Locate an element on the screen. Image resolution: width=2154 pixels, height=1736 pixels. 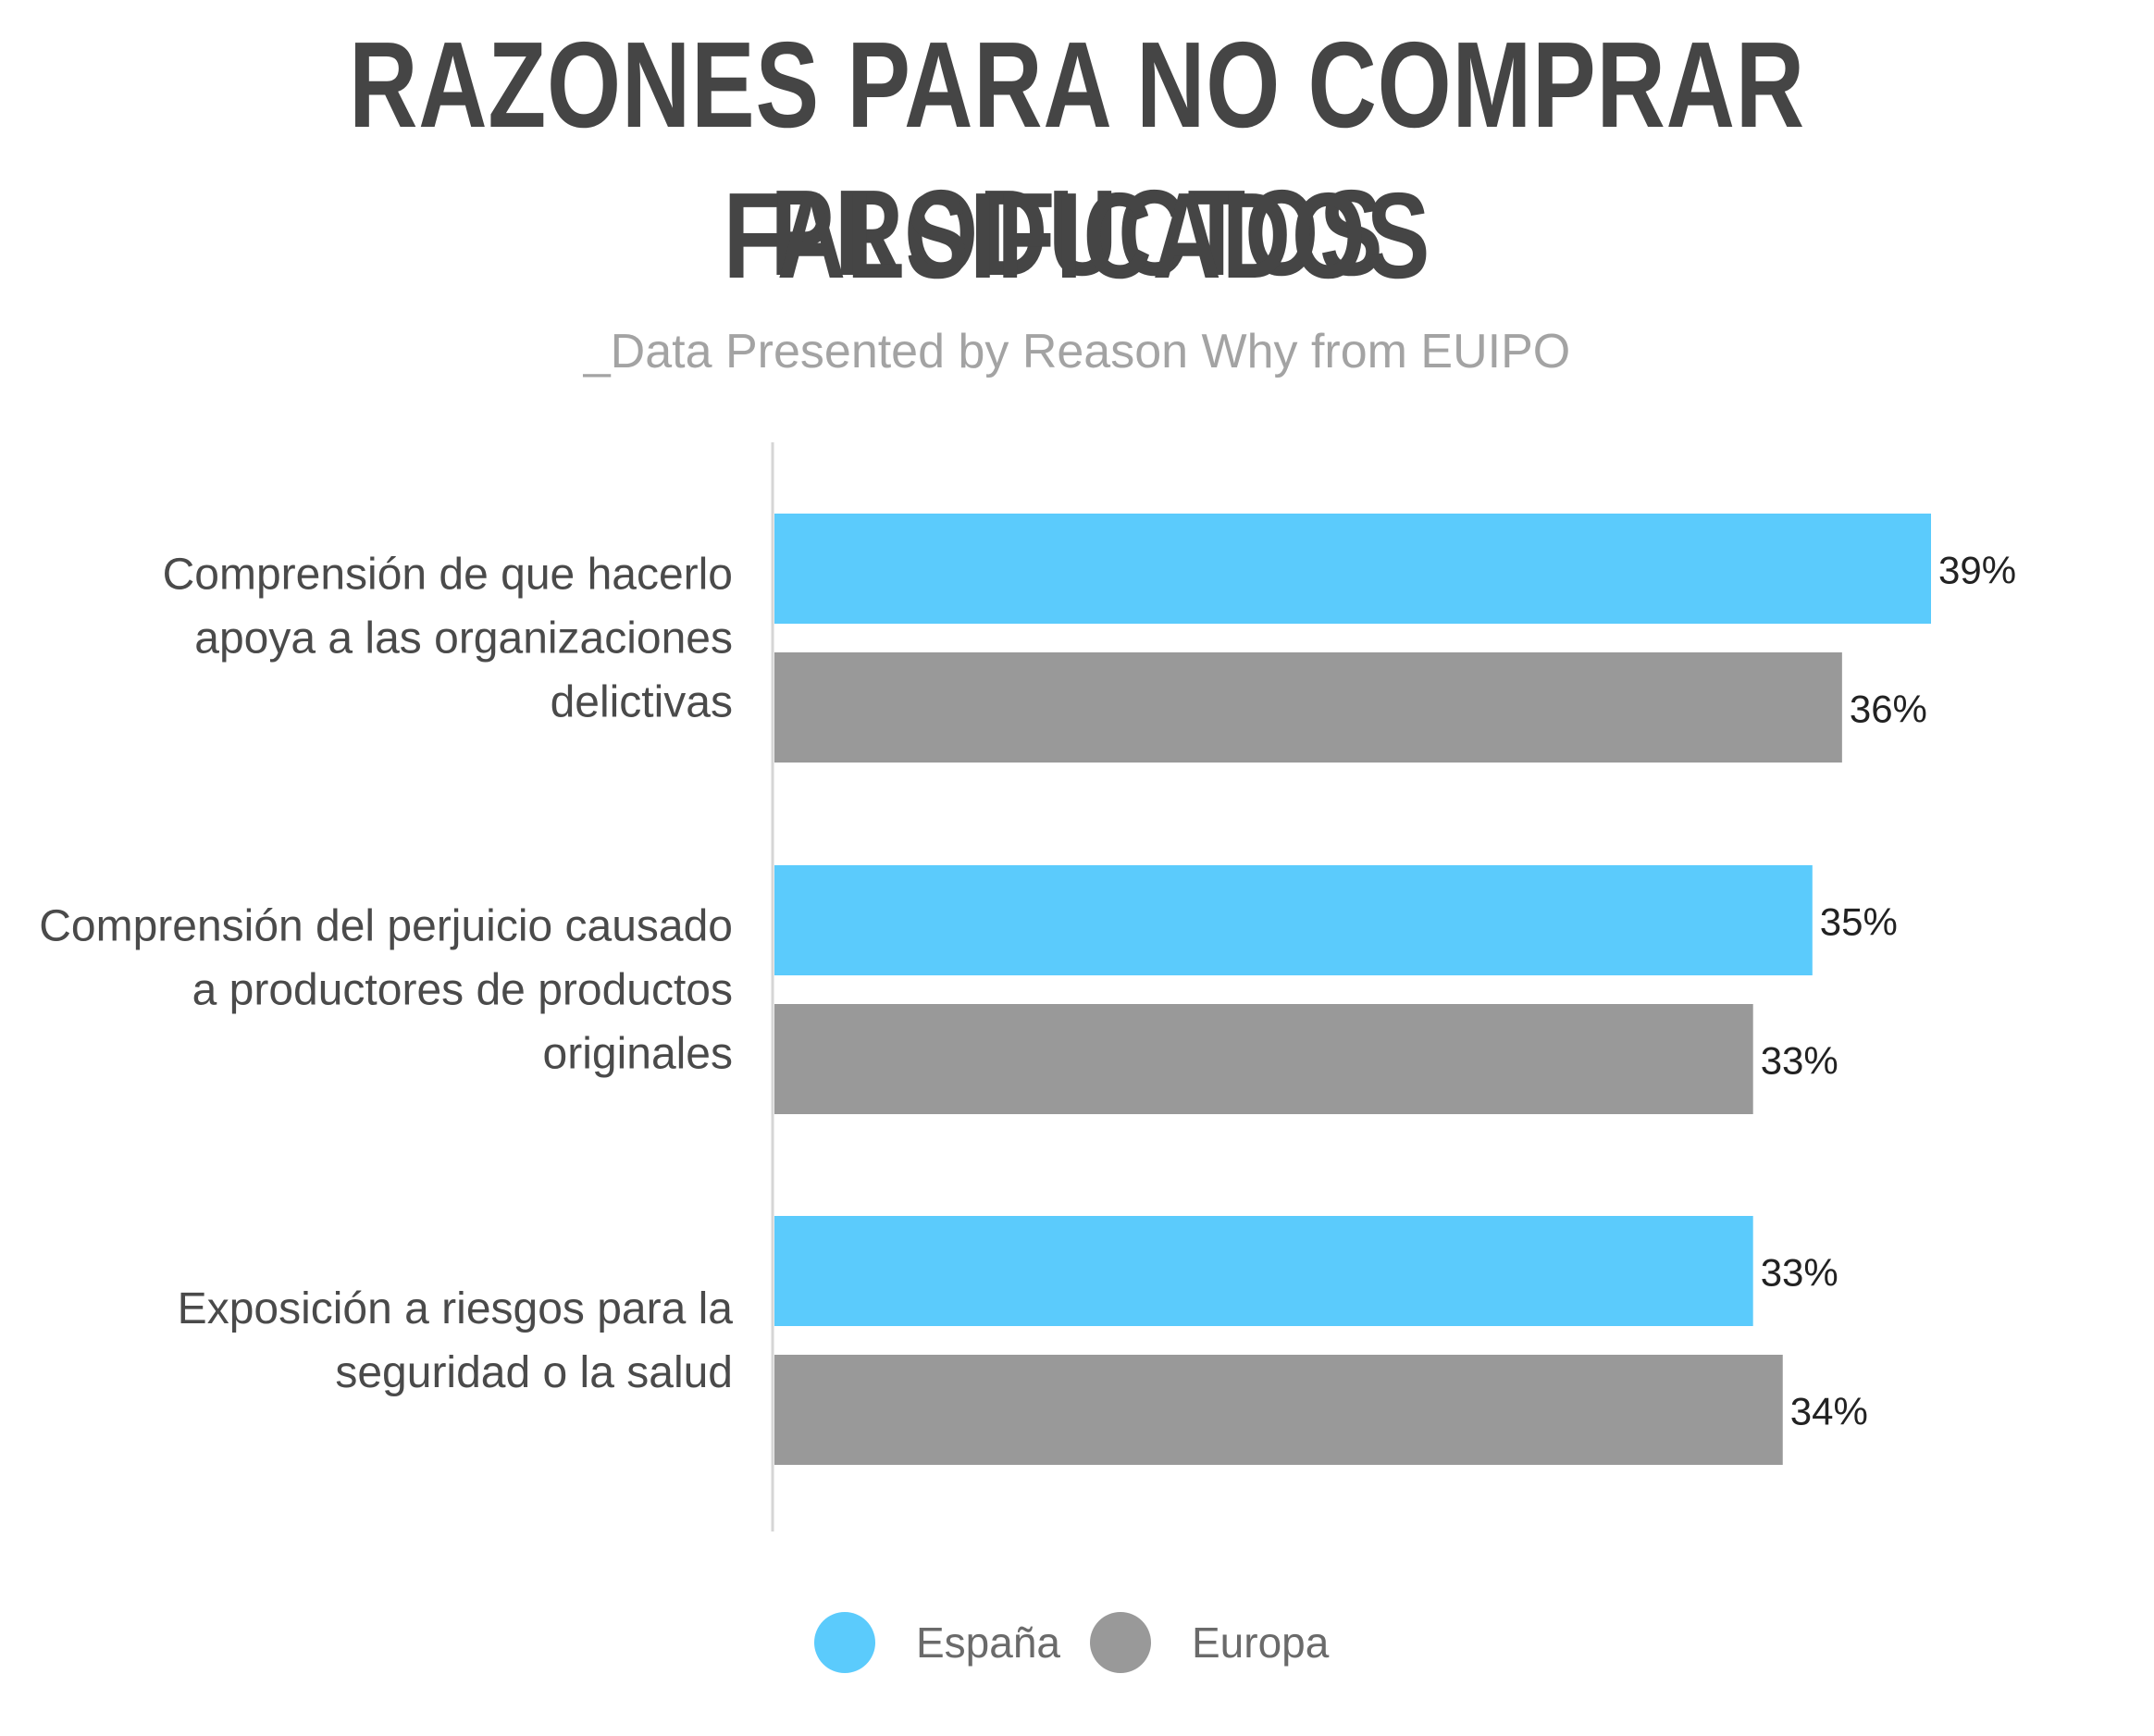
category-label-line: originales is located at coordinates (638, 1054).